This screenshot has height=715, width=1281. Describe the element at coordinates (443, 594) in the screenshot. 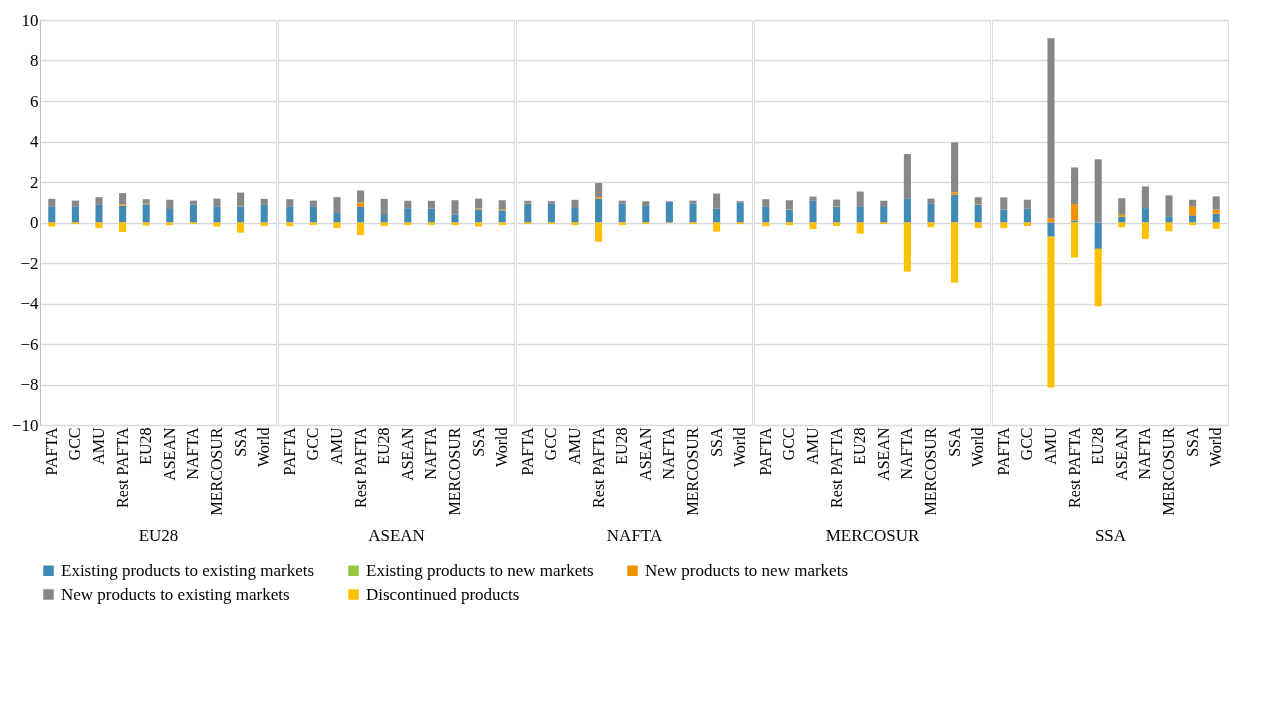

I see `legend-label: Discontinued products` at that location.